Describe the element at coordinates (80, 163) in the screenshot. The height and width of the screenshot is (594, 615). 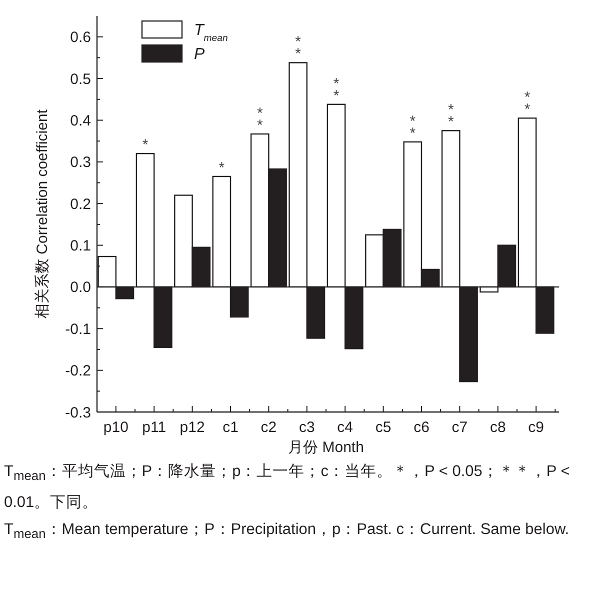
I see `y-tick-label: 0.3` at that location.